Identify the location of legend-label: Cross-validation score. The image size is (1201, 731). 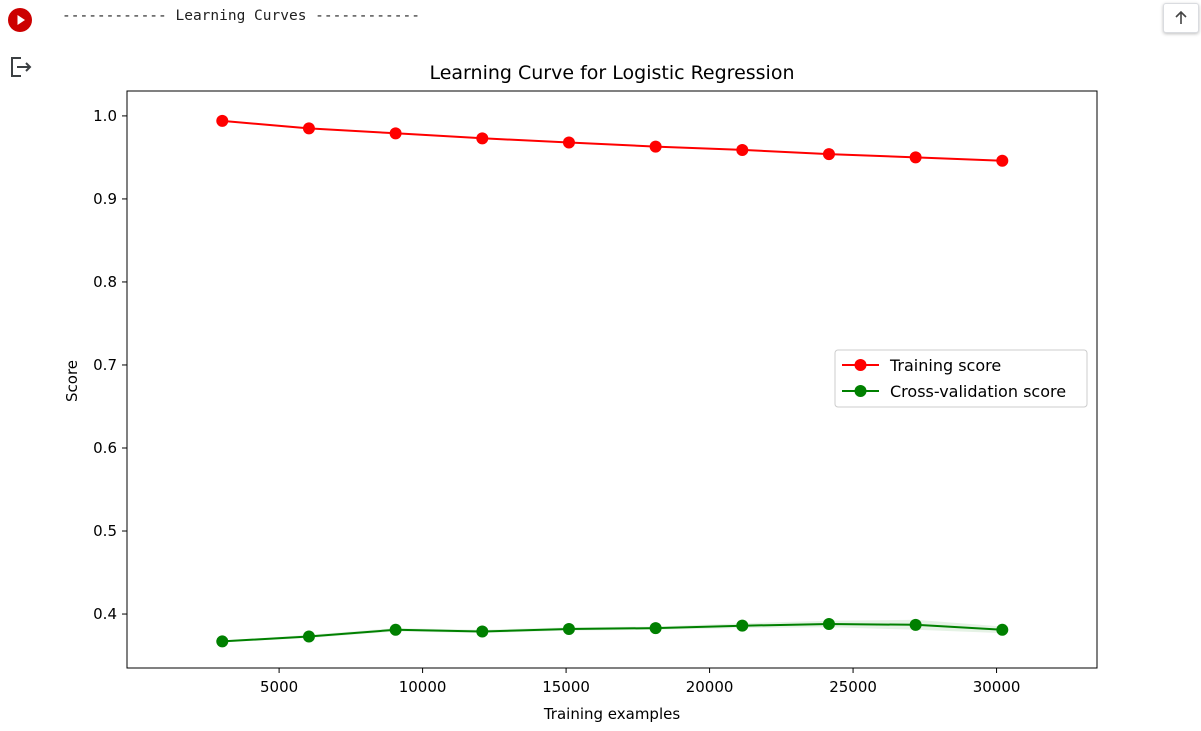
(978, 391).